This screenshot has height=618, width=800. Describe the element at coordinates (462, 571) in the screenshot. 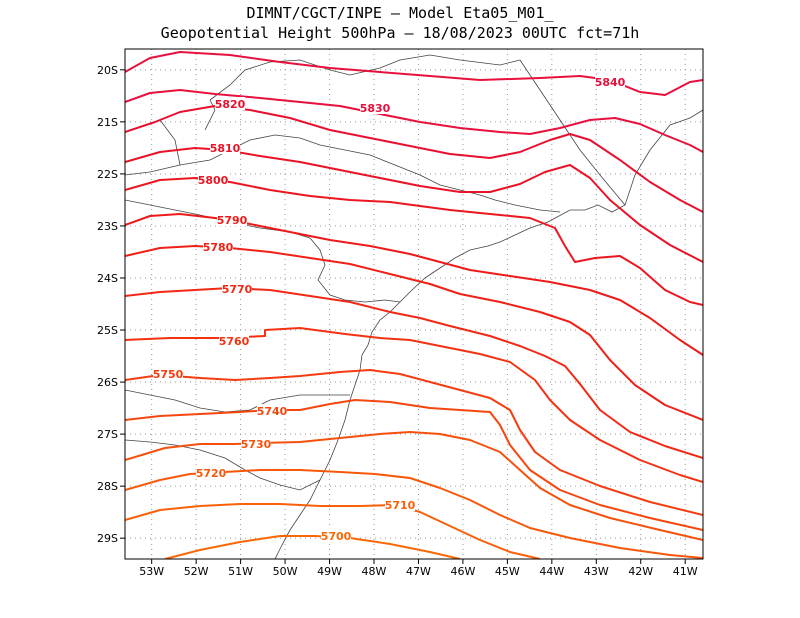

I see `lon-tick-label: 46W` at that location.